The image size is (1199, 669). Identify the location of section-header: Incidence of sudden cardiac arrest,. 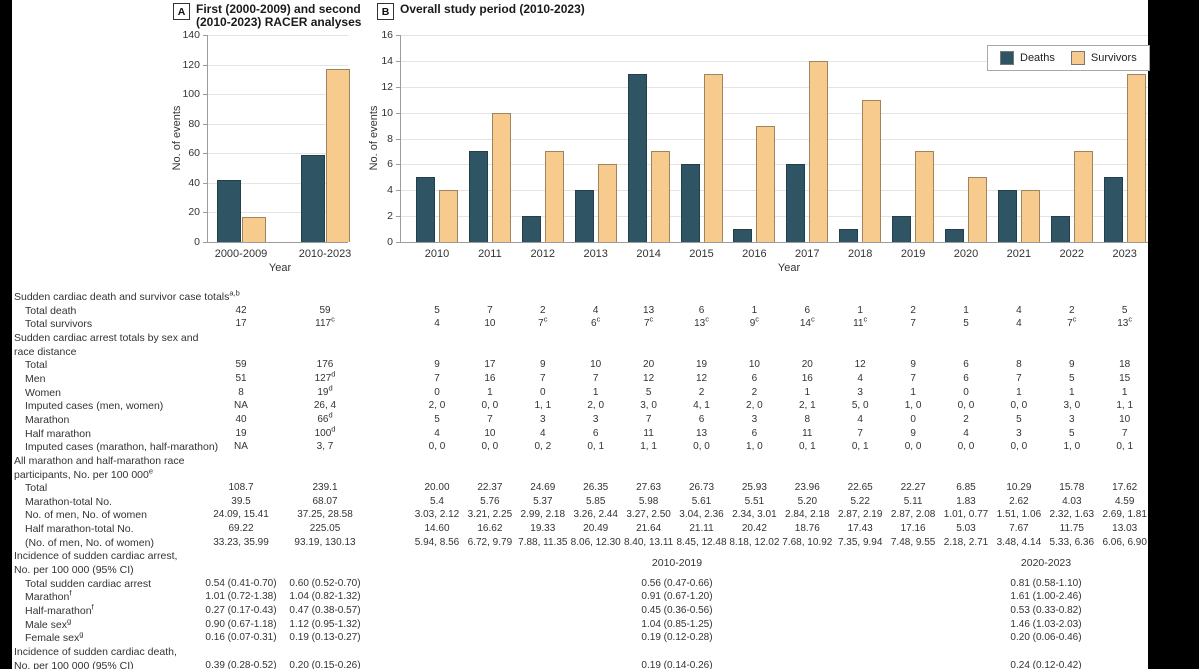
(96, 556).